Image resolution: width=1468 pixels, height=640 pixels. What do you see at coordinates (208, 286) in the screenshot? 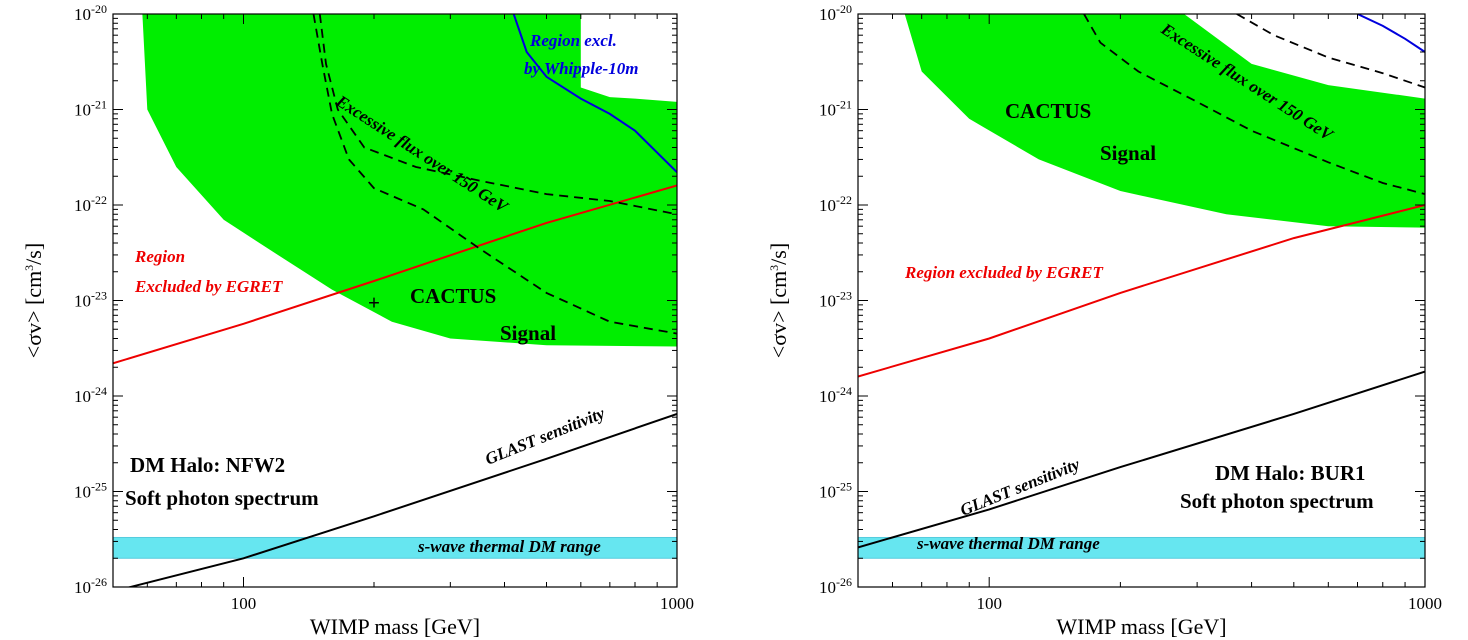
I see `egret-label-2: Excluded by EGRET` at bounding box center [208, 286].